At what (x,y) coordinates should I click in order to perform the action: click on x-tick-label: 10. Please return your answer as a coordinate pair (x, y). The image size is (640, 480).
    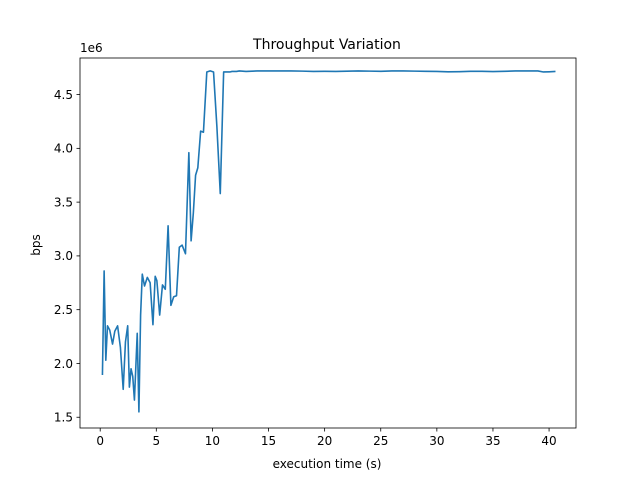
    Looking at the image, I should click on (212, 441).